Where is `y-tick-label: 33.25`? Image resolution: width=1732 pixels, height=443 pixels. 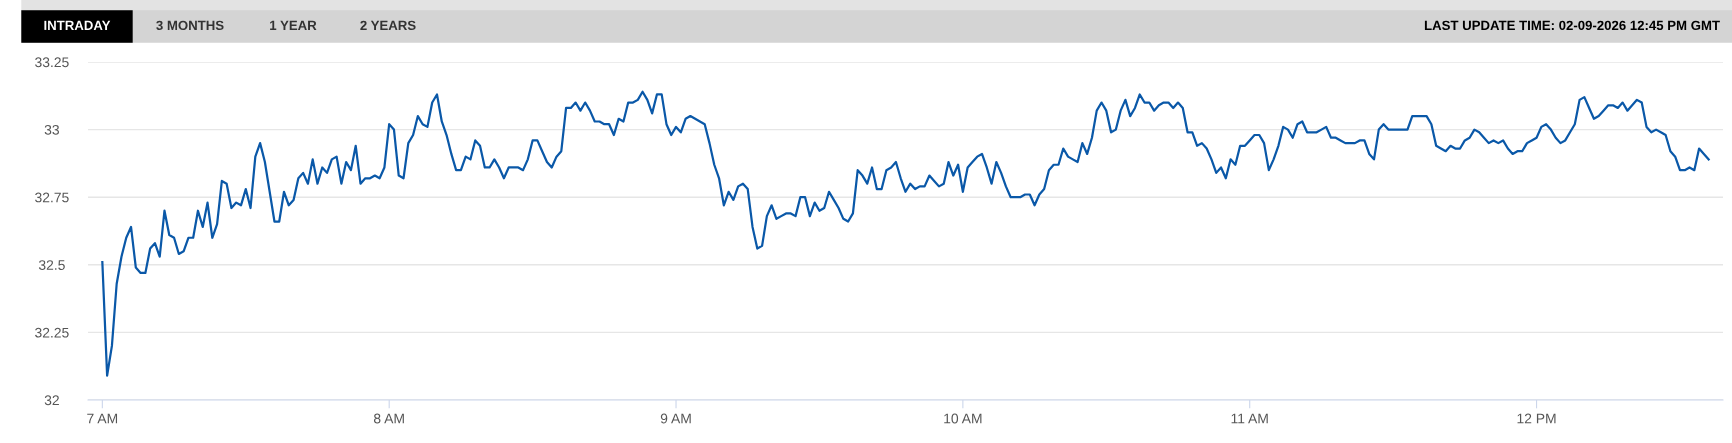 y-tick-label: 33.25 is located at coordinates (52, 62).